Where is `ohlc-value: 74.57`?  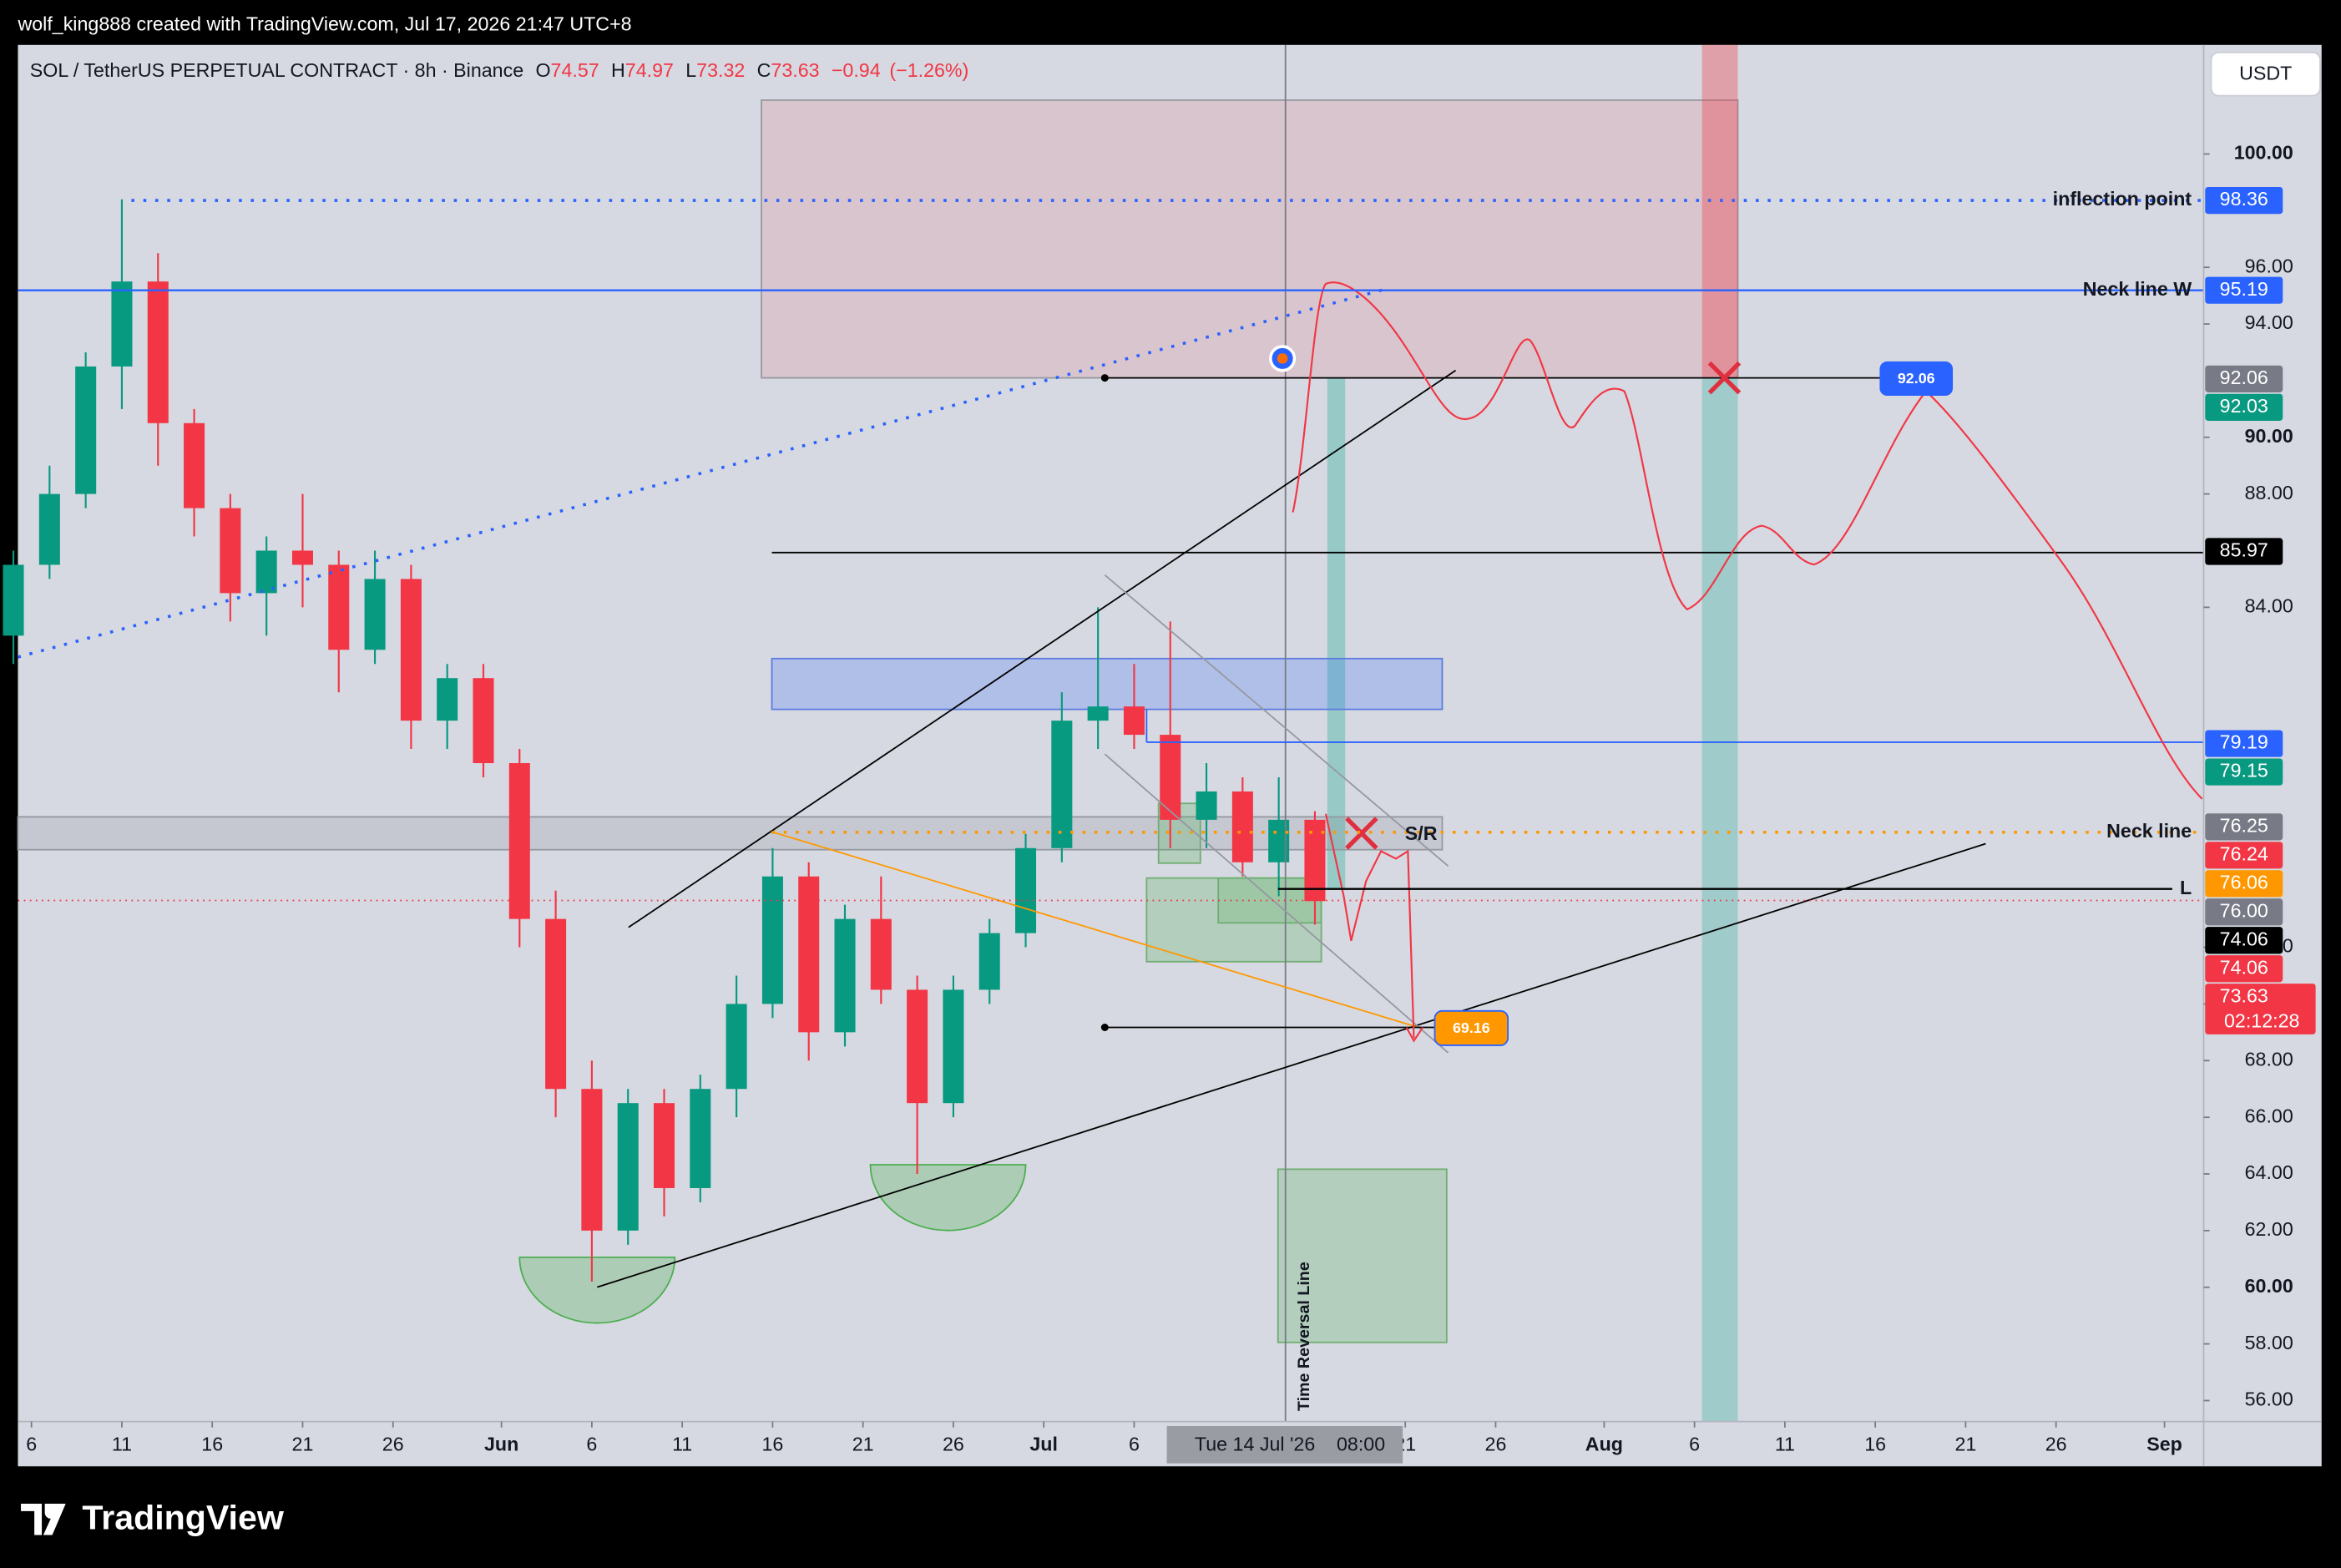 ohlc-value: 74.57 is located at coordinates (575, 70).